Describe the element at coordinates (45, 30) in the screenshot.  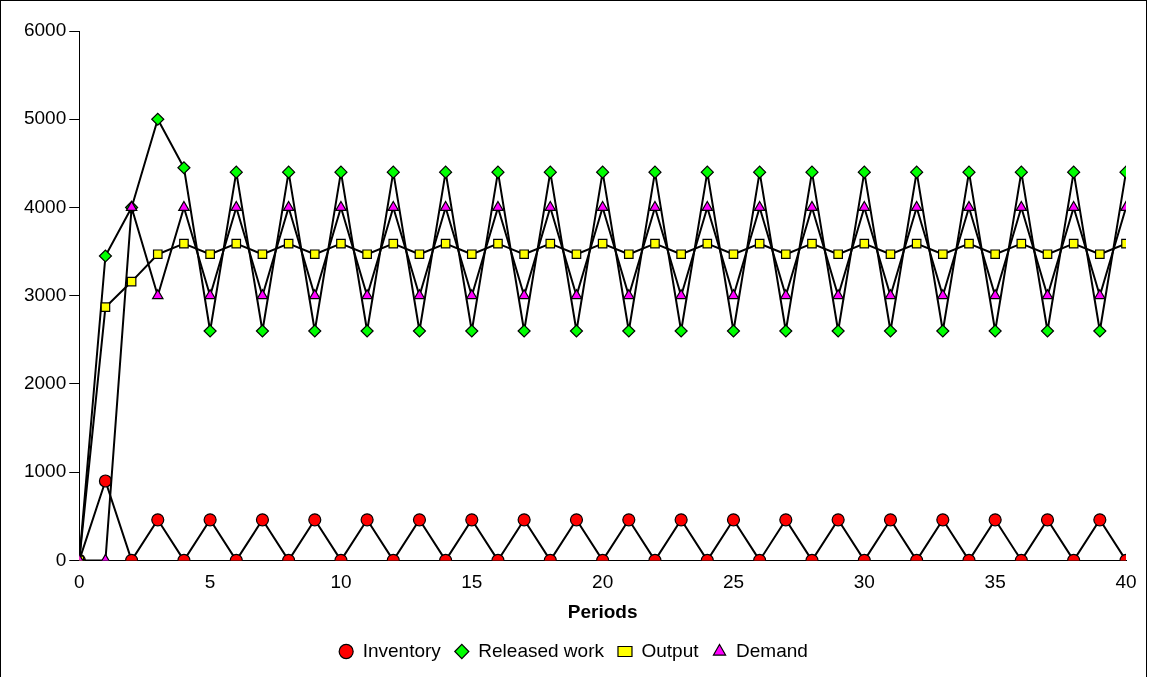
I see `y-tick-label: 6000` at that location.